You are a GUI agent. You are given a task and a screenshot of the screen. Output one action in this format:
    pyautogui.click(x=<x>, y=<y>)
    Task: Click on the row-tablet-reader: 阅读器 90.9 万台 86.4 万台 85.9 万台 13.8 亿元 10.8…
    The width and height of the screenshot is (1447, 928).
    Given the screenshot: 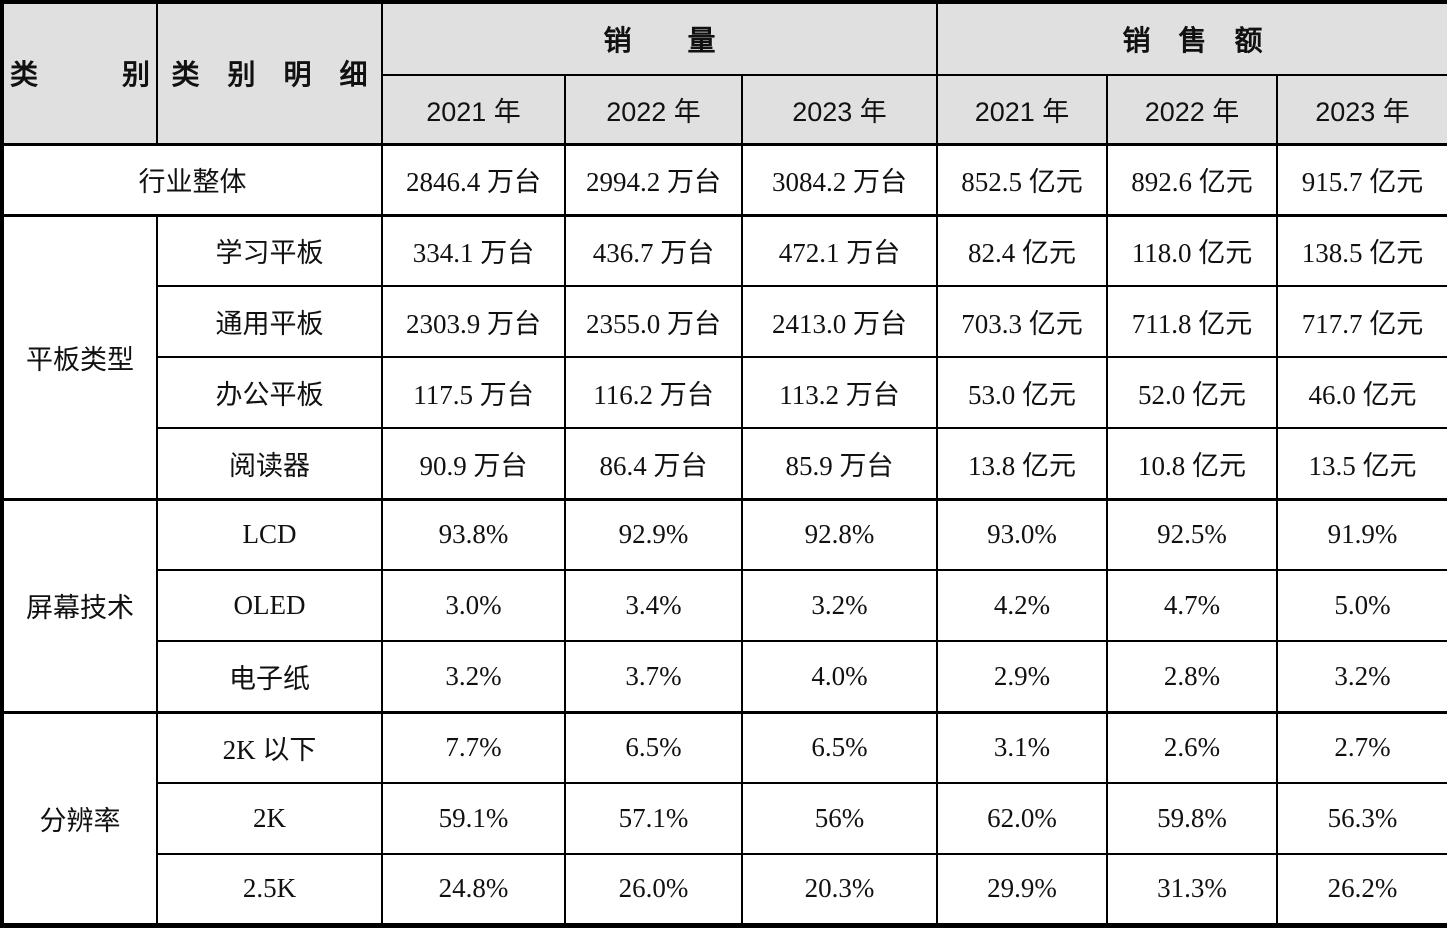 What is the action you would take?
    pyautogui.click(x=724, y=463)
    